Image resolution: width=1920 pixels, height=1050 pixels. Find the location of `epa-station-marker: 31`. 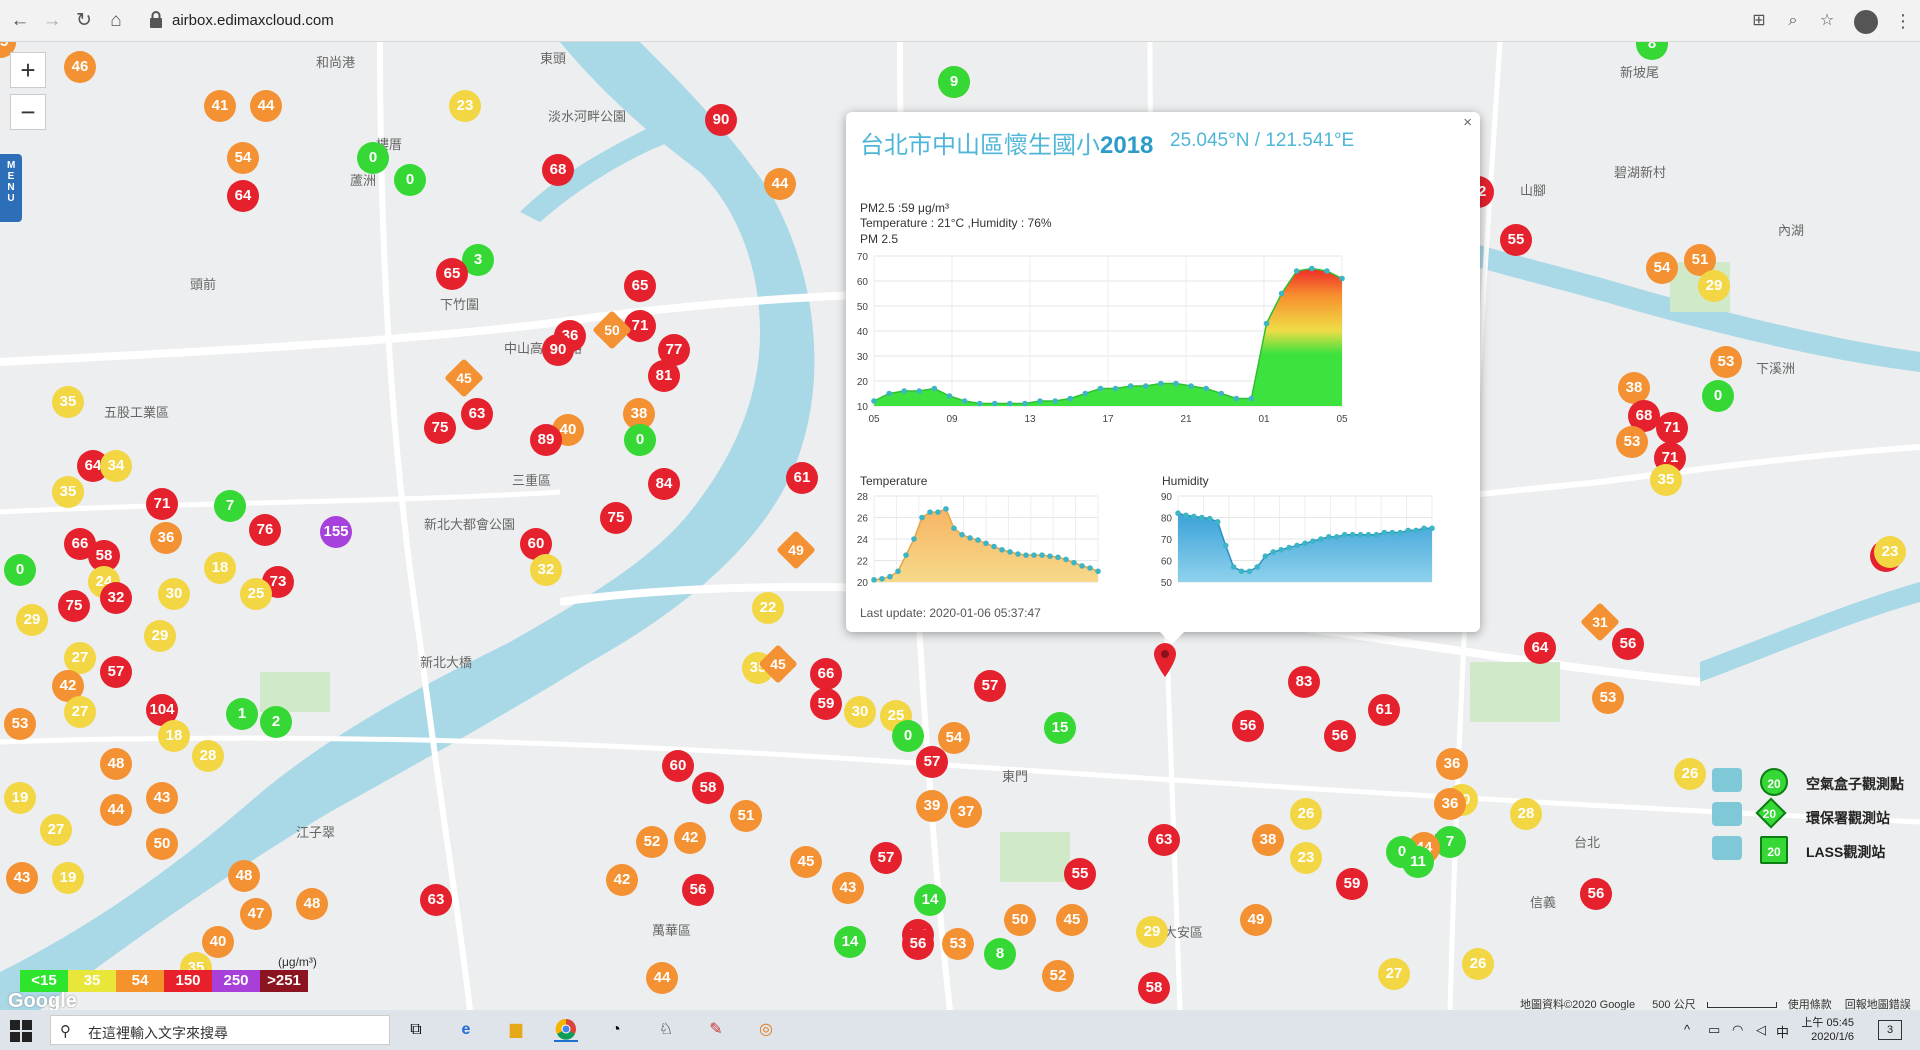

epa-station-marker: 31 is located at coordinates (1600, 622).